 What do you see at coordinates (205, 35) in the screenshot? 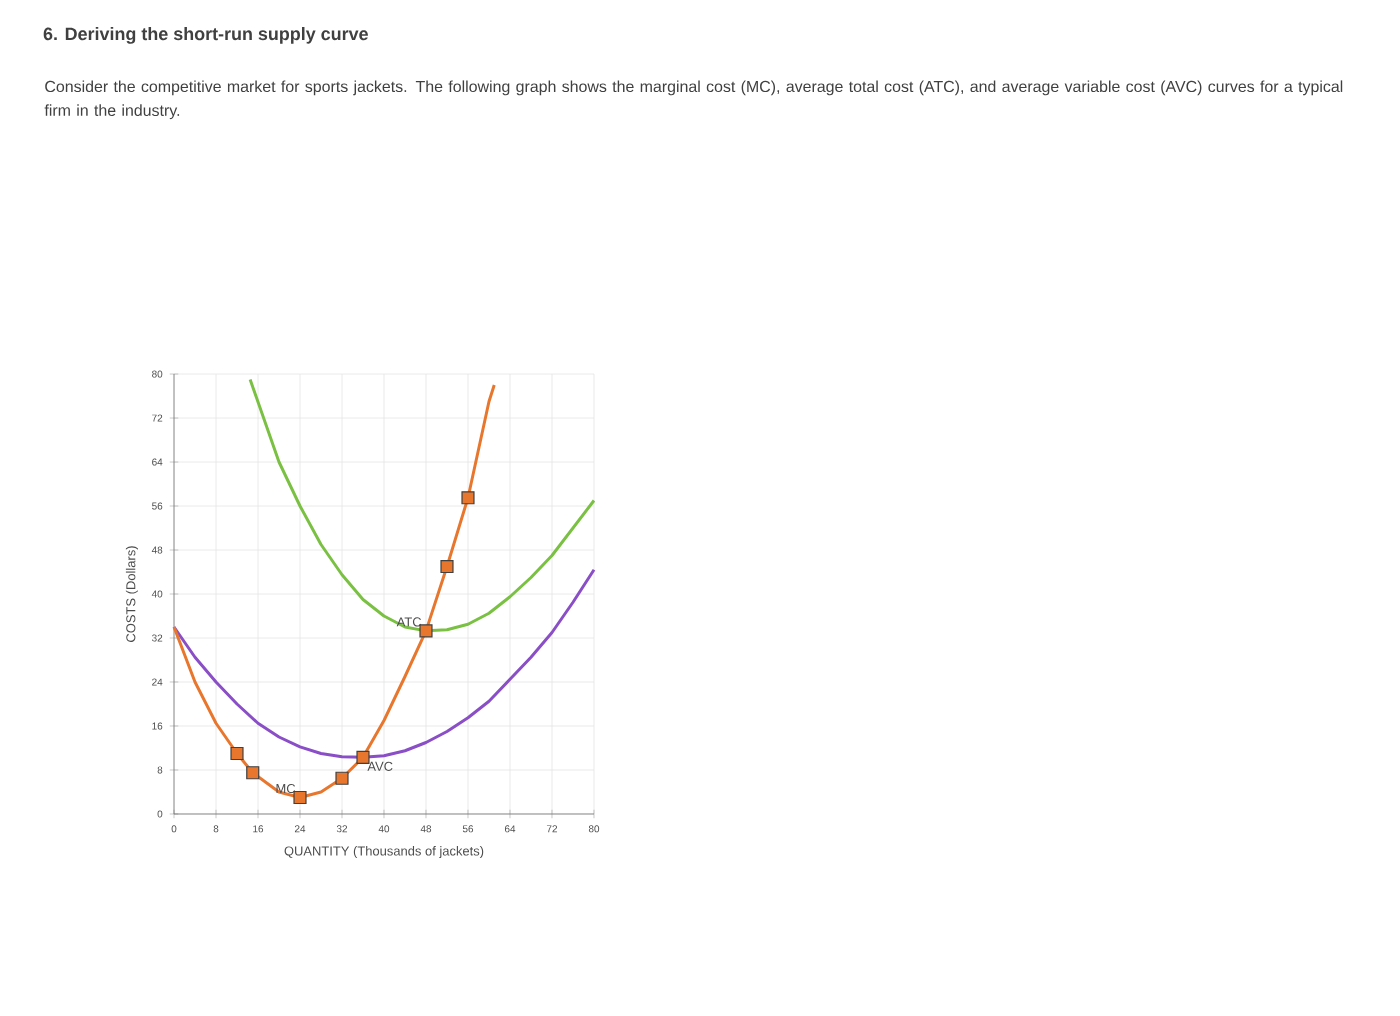
I see `chart-title: 6. Deriving the short-run supply curve` at bounding box center [205, 35].